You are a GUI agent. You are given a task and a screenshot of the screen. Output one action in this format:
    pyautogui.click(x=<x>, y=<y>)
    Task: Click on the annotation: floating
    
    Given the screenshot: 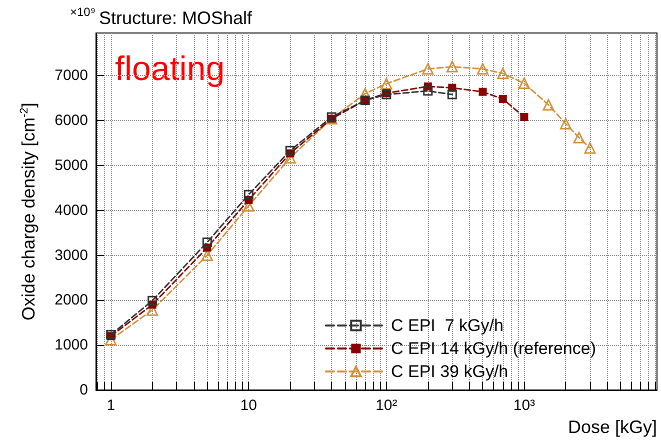 What is the action you would take?
    pyautogui.click(x=170, y=69)
    